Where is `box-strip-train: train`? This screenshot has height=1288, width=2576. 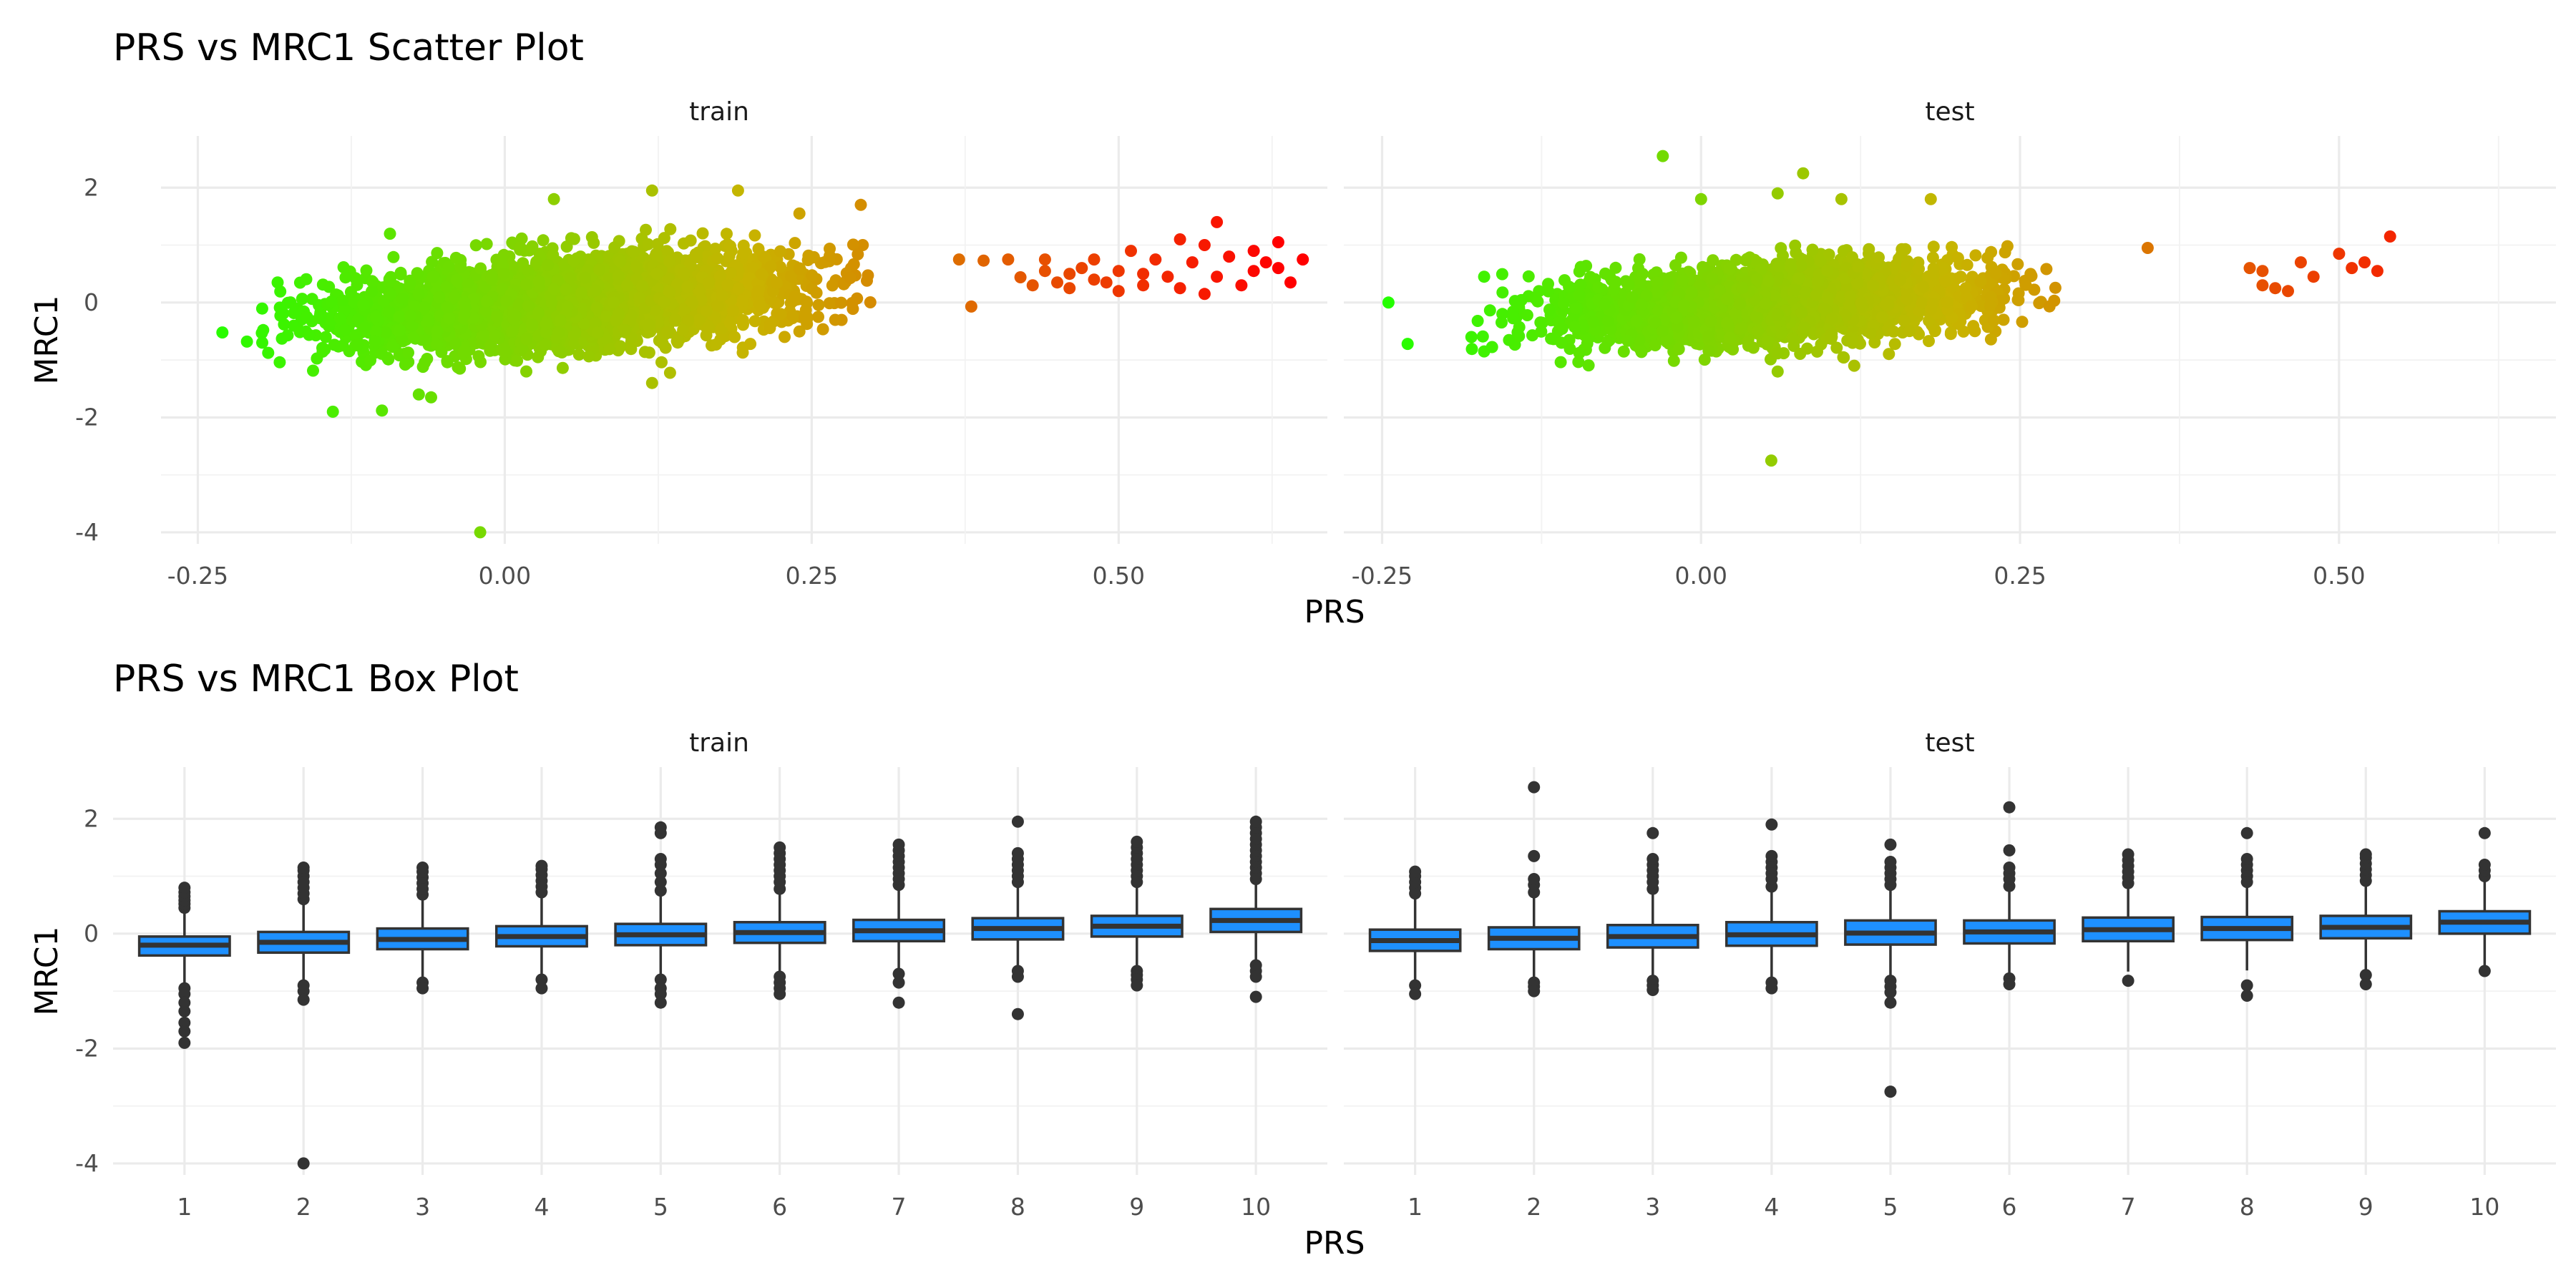
box-strip-train: train is located at coordinates (719, 743).